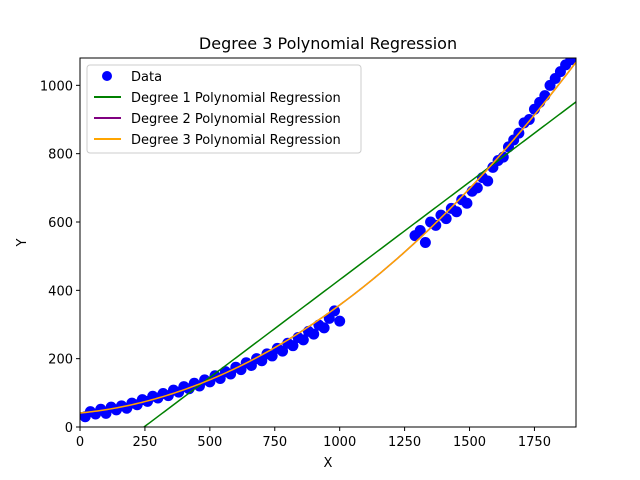 Image resolution: width=640 pixels, height=480 pixels. What do you see at coordinates (60, 360) in the screenshot?
I see `y-tick-label: 200` at bounding box center [60, 360].